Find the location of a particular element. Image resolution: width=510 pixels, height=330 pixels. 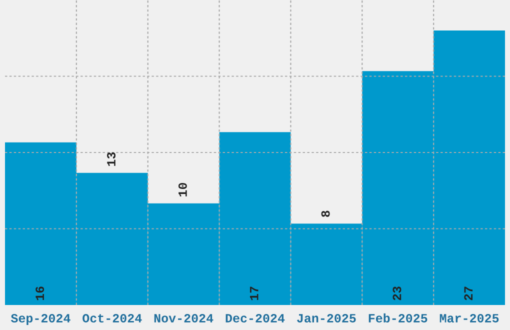

x-tick-label: Dec-2024 is located at coordinates (255, 318).